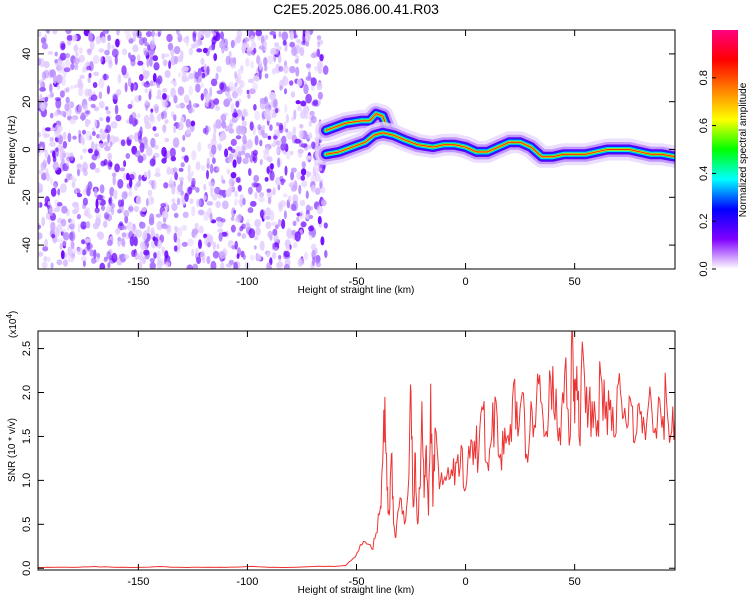  I want to click on chart-title: C2E5.2025.086.00.41.R03, so click(356, 9).